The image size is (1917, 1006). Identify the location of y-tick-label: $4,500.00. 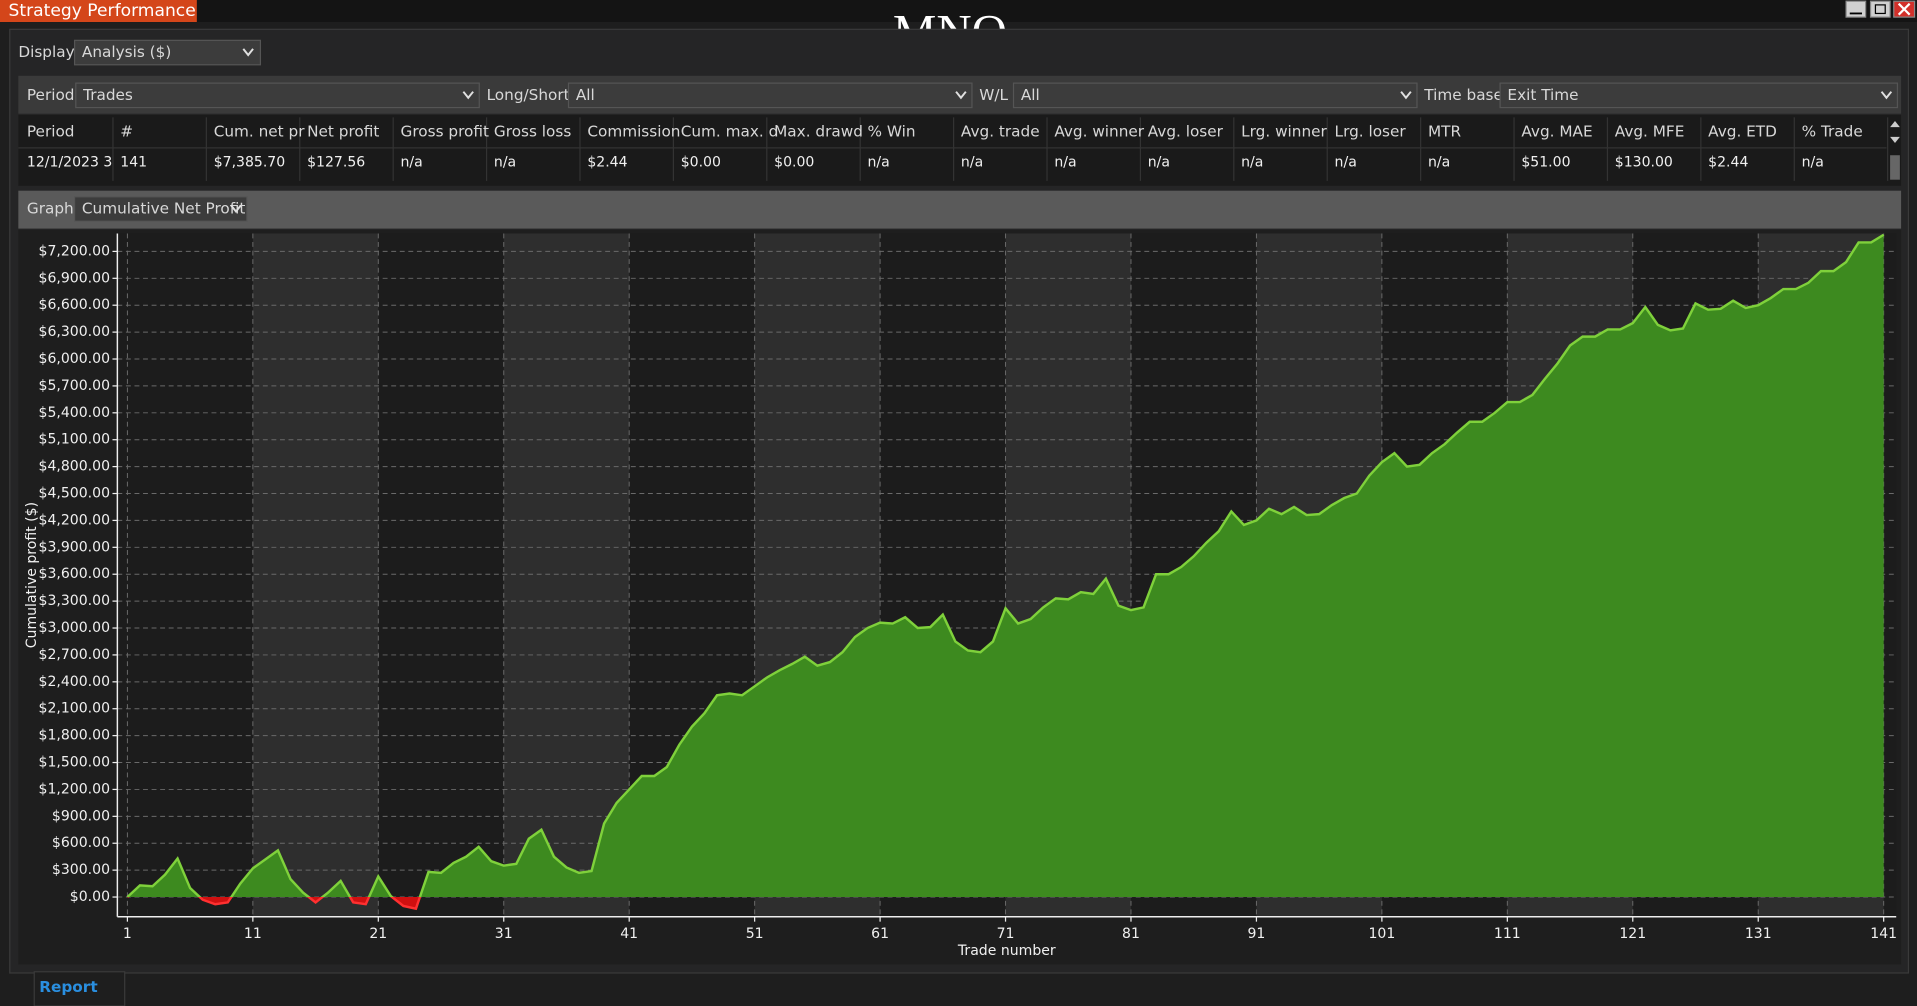
(75, 494).